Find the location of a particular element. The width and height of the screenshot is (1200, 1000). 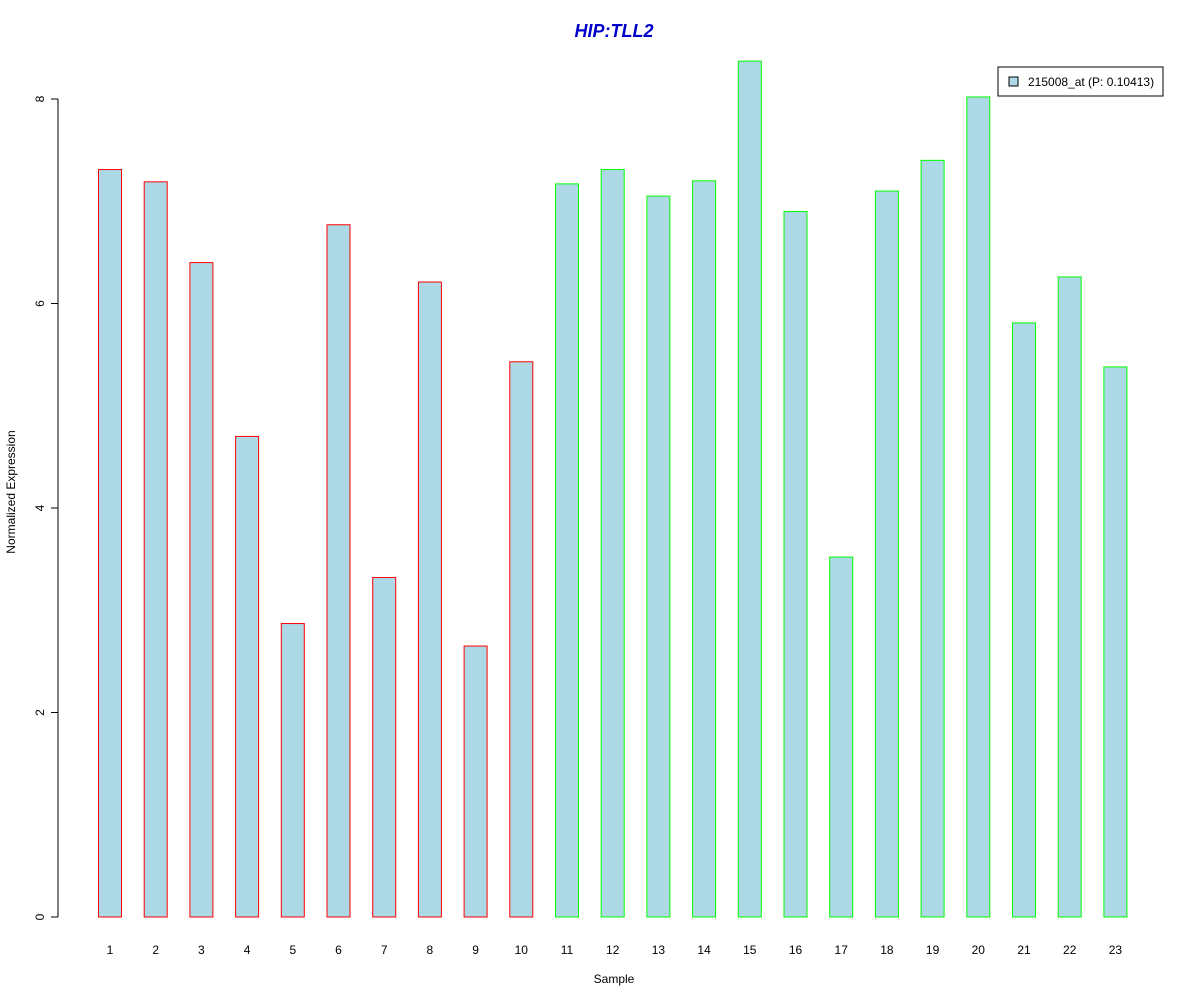

x-tick-label: 3 is located at coordinates (201, 950).